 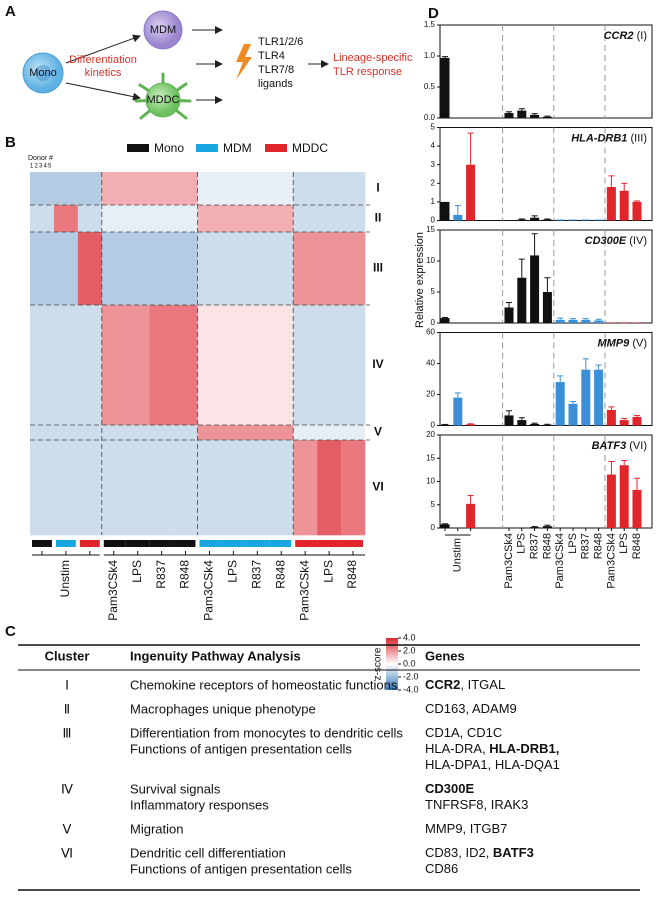 What do you see at coordinates (199, 804) in the screenshot?
I see `table-pathway: Inflammatory responses` at bounding box center [199, 804].